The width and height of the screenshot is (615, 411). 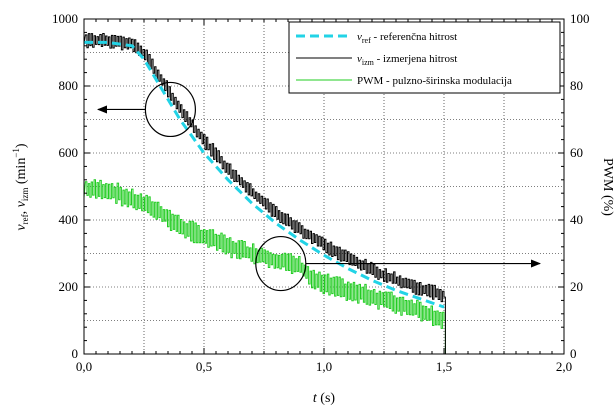 I want to click on legend-label-0: vref - referenčna hitrost, so click(x=407, y=38).